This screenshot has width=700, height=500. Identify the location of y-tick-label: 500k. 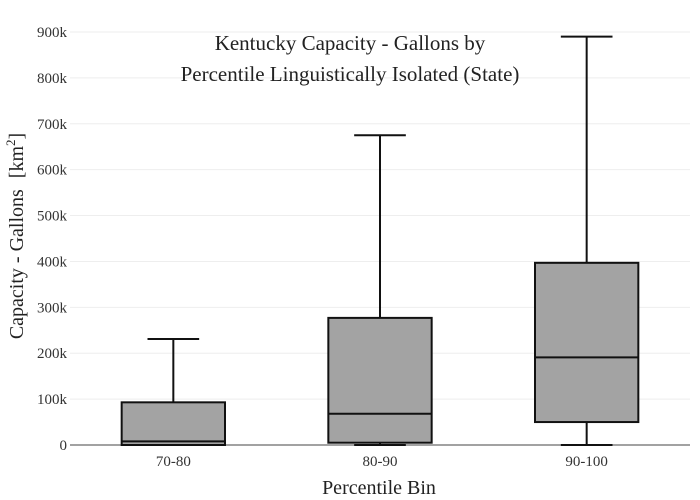
(52, 217).